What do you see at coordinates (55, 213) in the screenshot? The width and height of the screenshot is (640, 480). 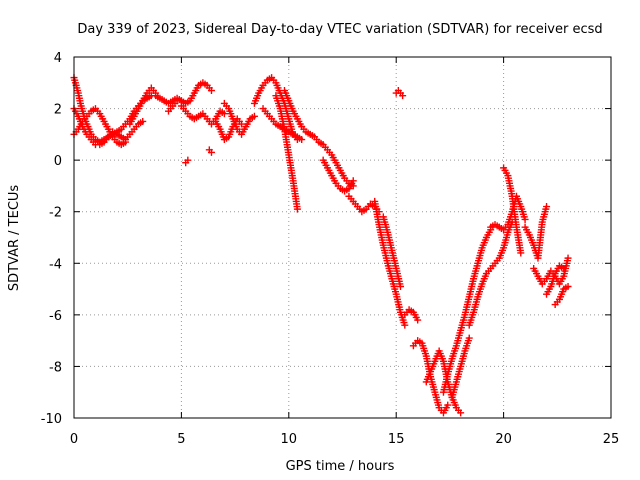 I see `y-tick-label: -2` at bounding box center [55, 213].